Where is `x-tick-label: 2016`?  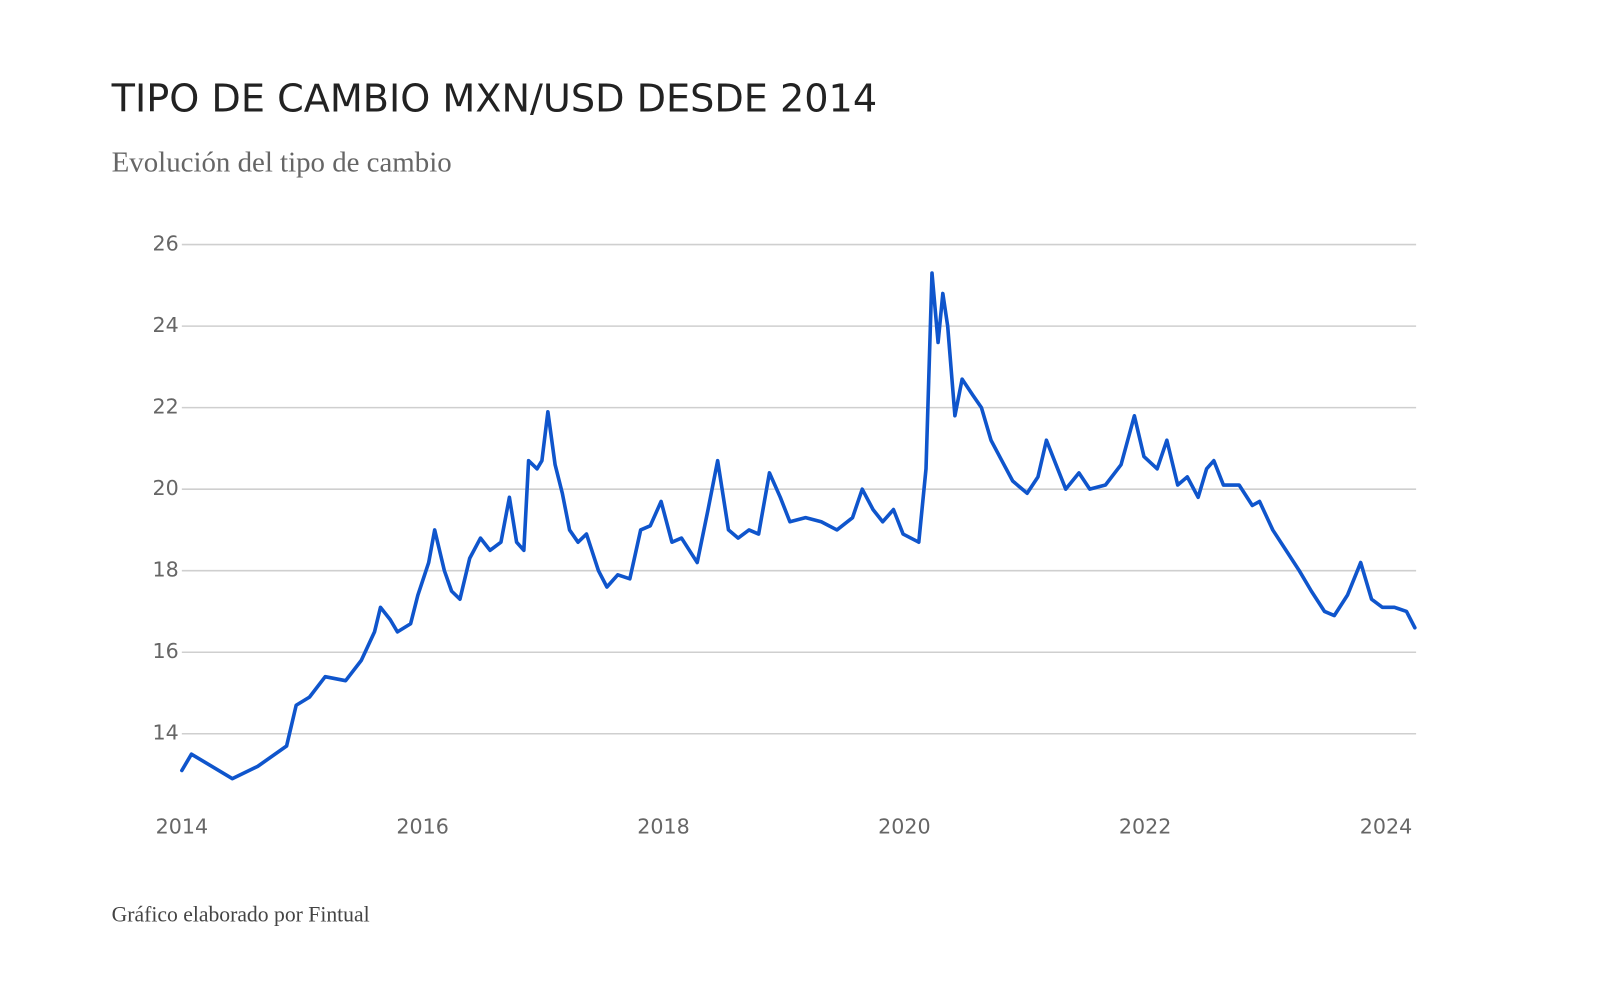
x-tick-label: 2016 is located at coordinates (422, 827).